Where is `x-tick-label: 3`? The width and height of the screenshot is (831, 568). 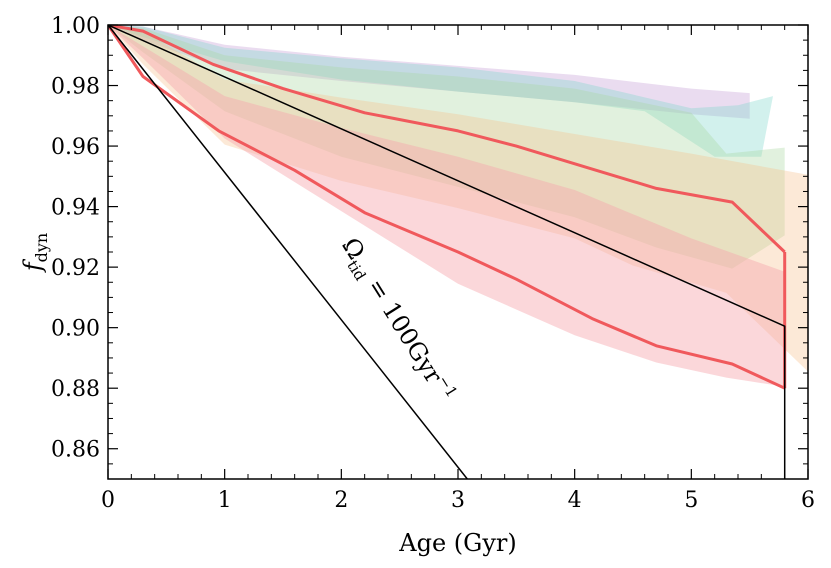
x-tick-label: 3 is located at coordinates (458, 500).